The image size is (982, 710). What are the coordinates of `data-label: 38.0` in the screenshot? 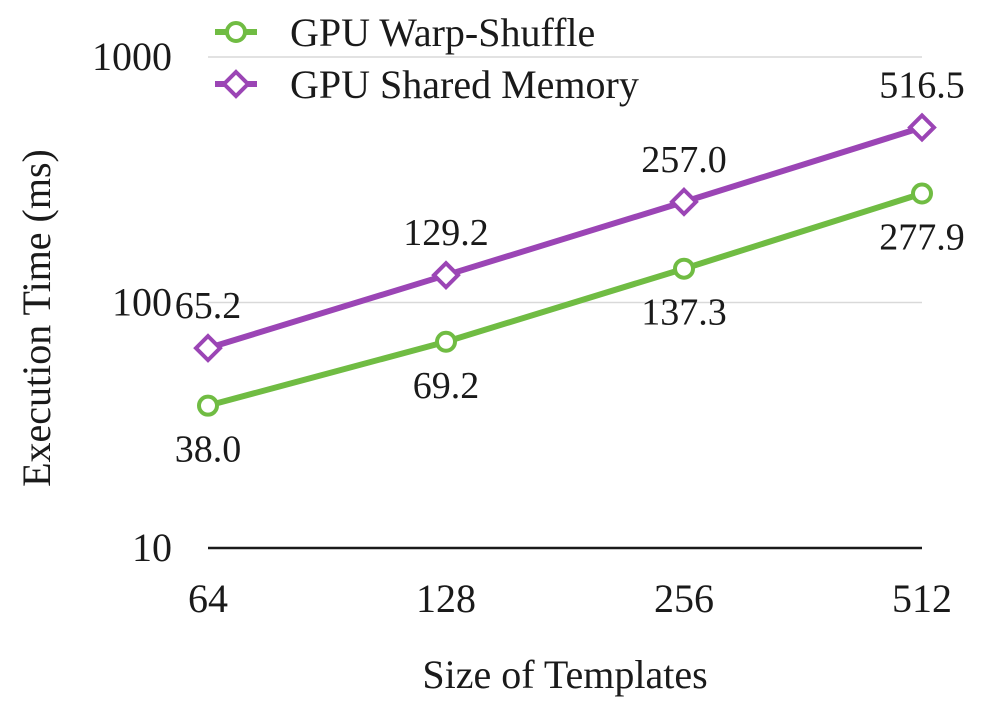 It's located at (208, 450).